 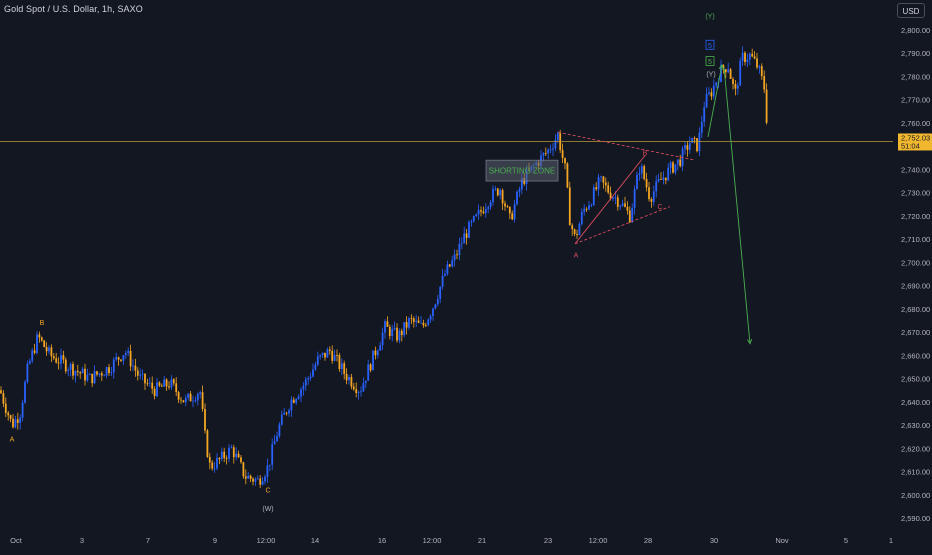 I want to click on price-tick-8: 2,670.00, so click(x=915, y=332).